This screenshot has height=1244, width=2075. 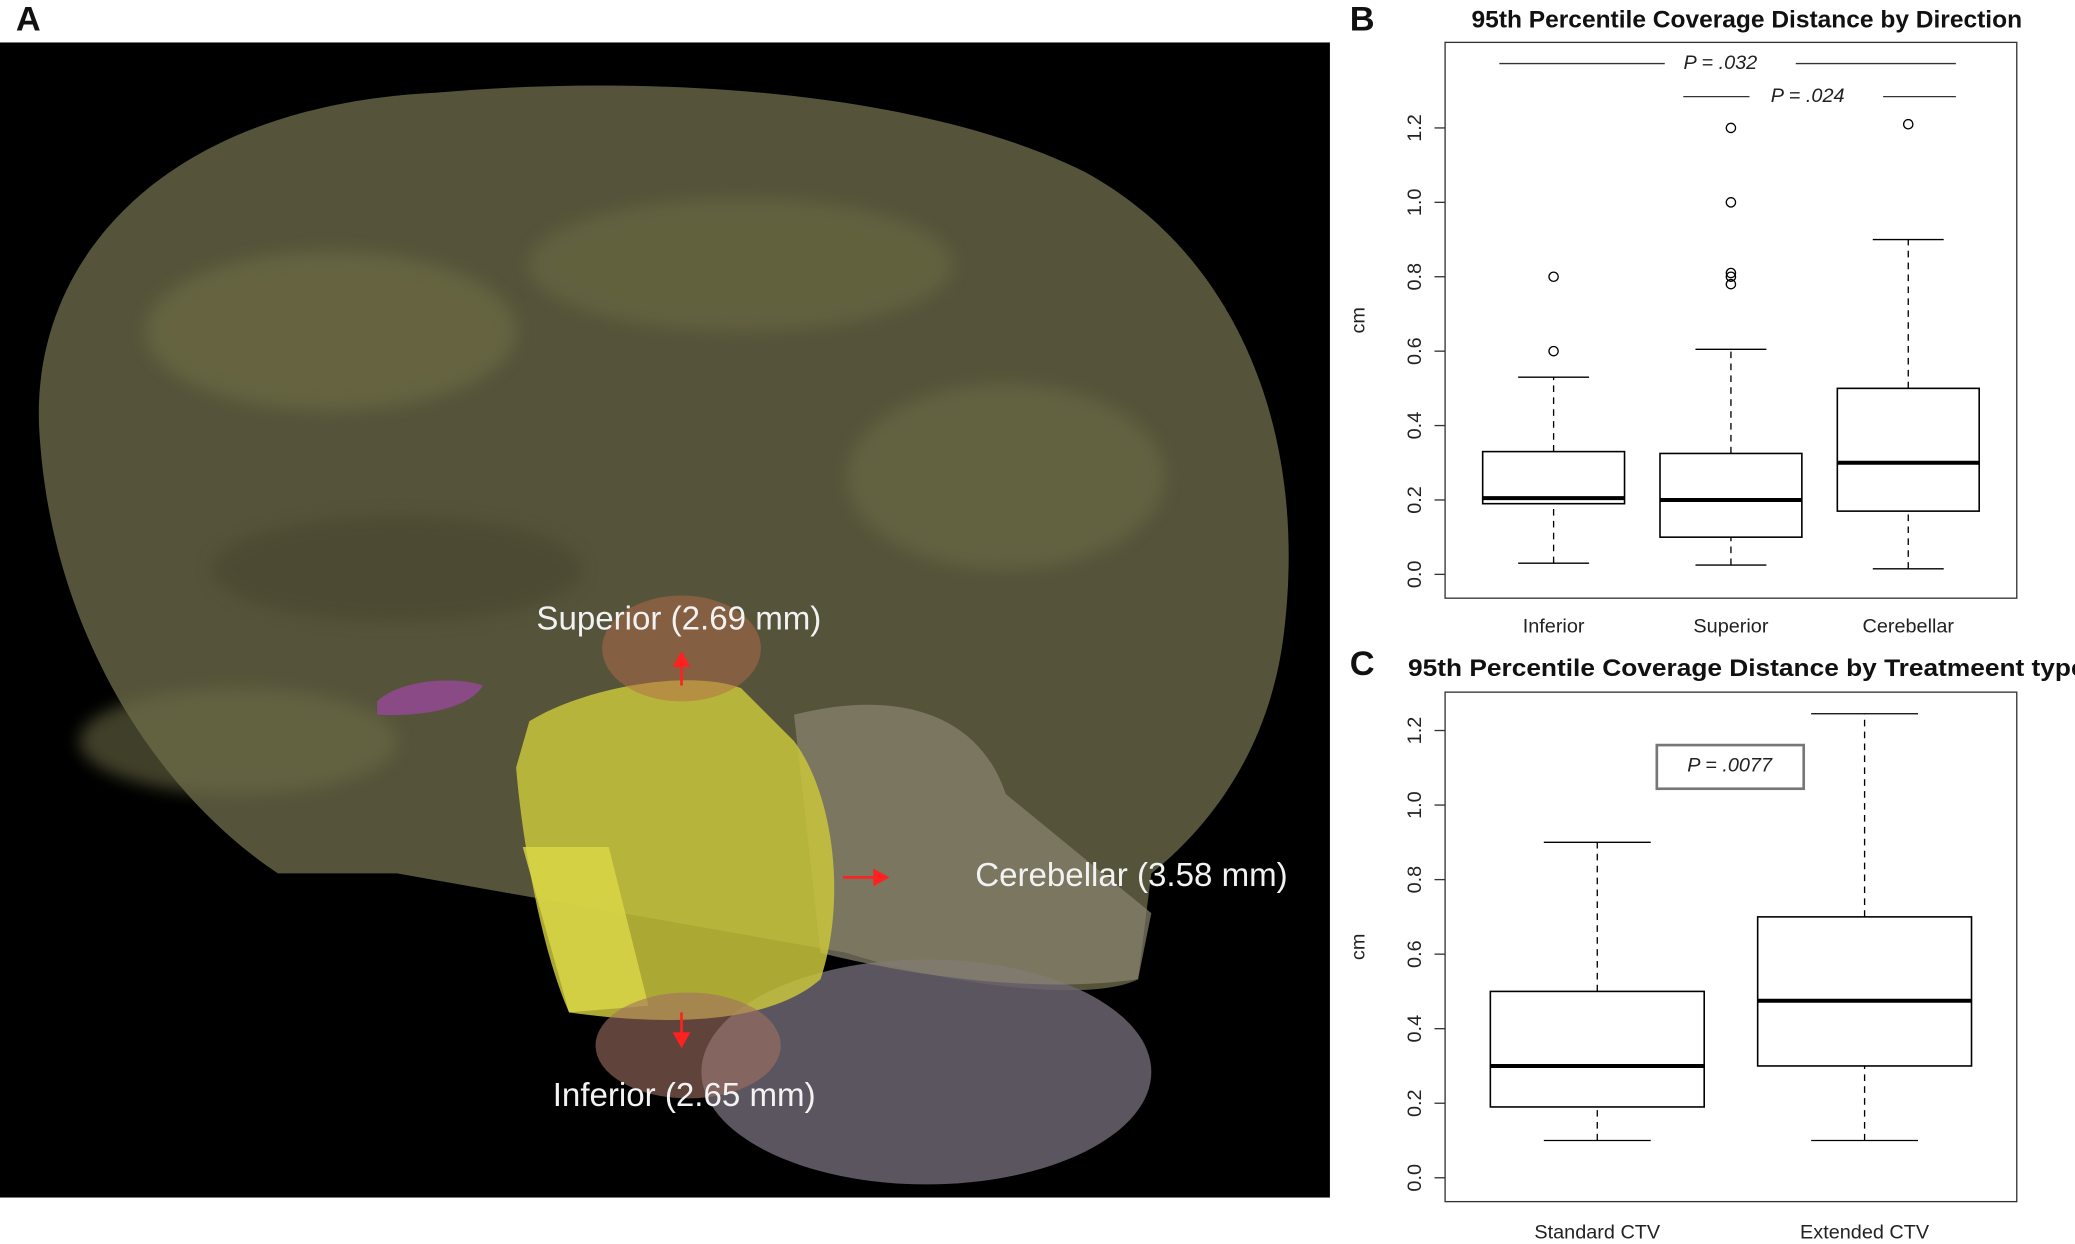 I want to click on image-annotation: Superior (2.69 mm), so click(x=678, y=618).